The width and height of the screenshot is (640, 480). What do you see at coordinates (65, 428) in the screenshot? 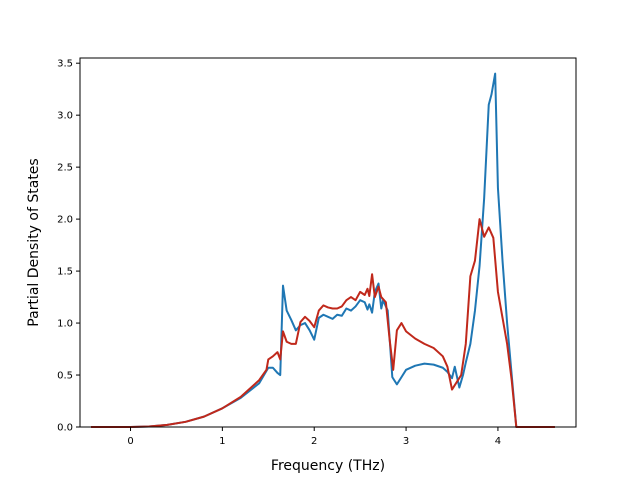
I see `y-tick-label: 0.0` at bounding box center [65, 428].